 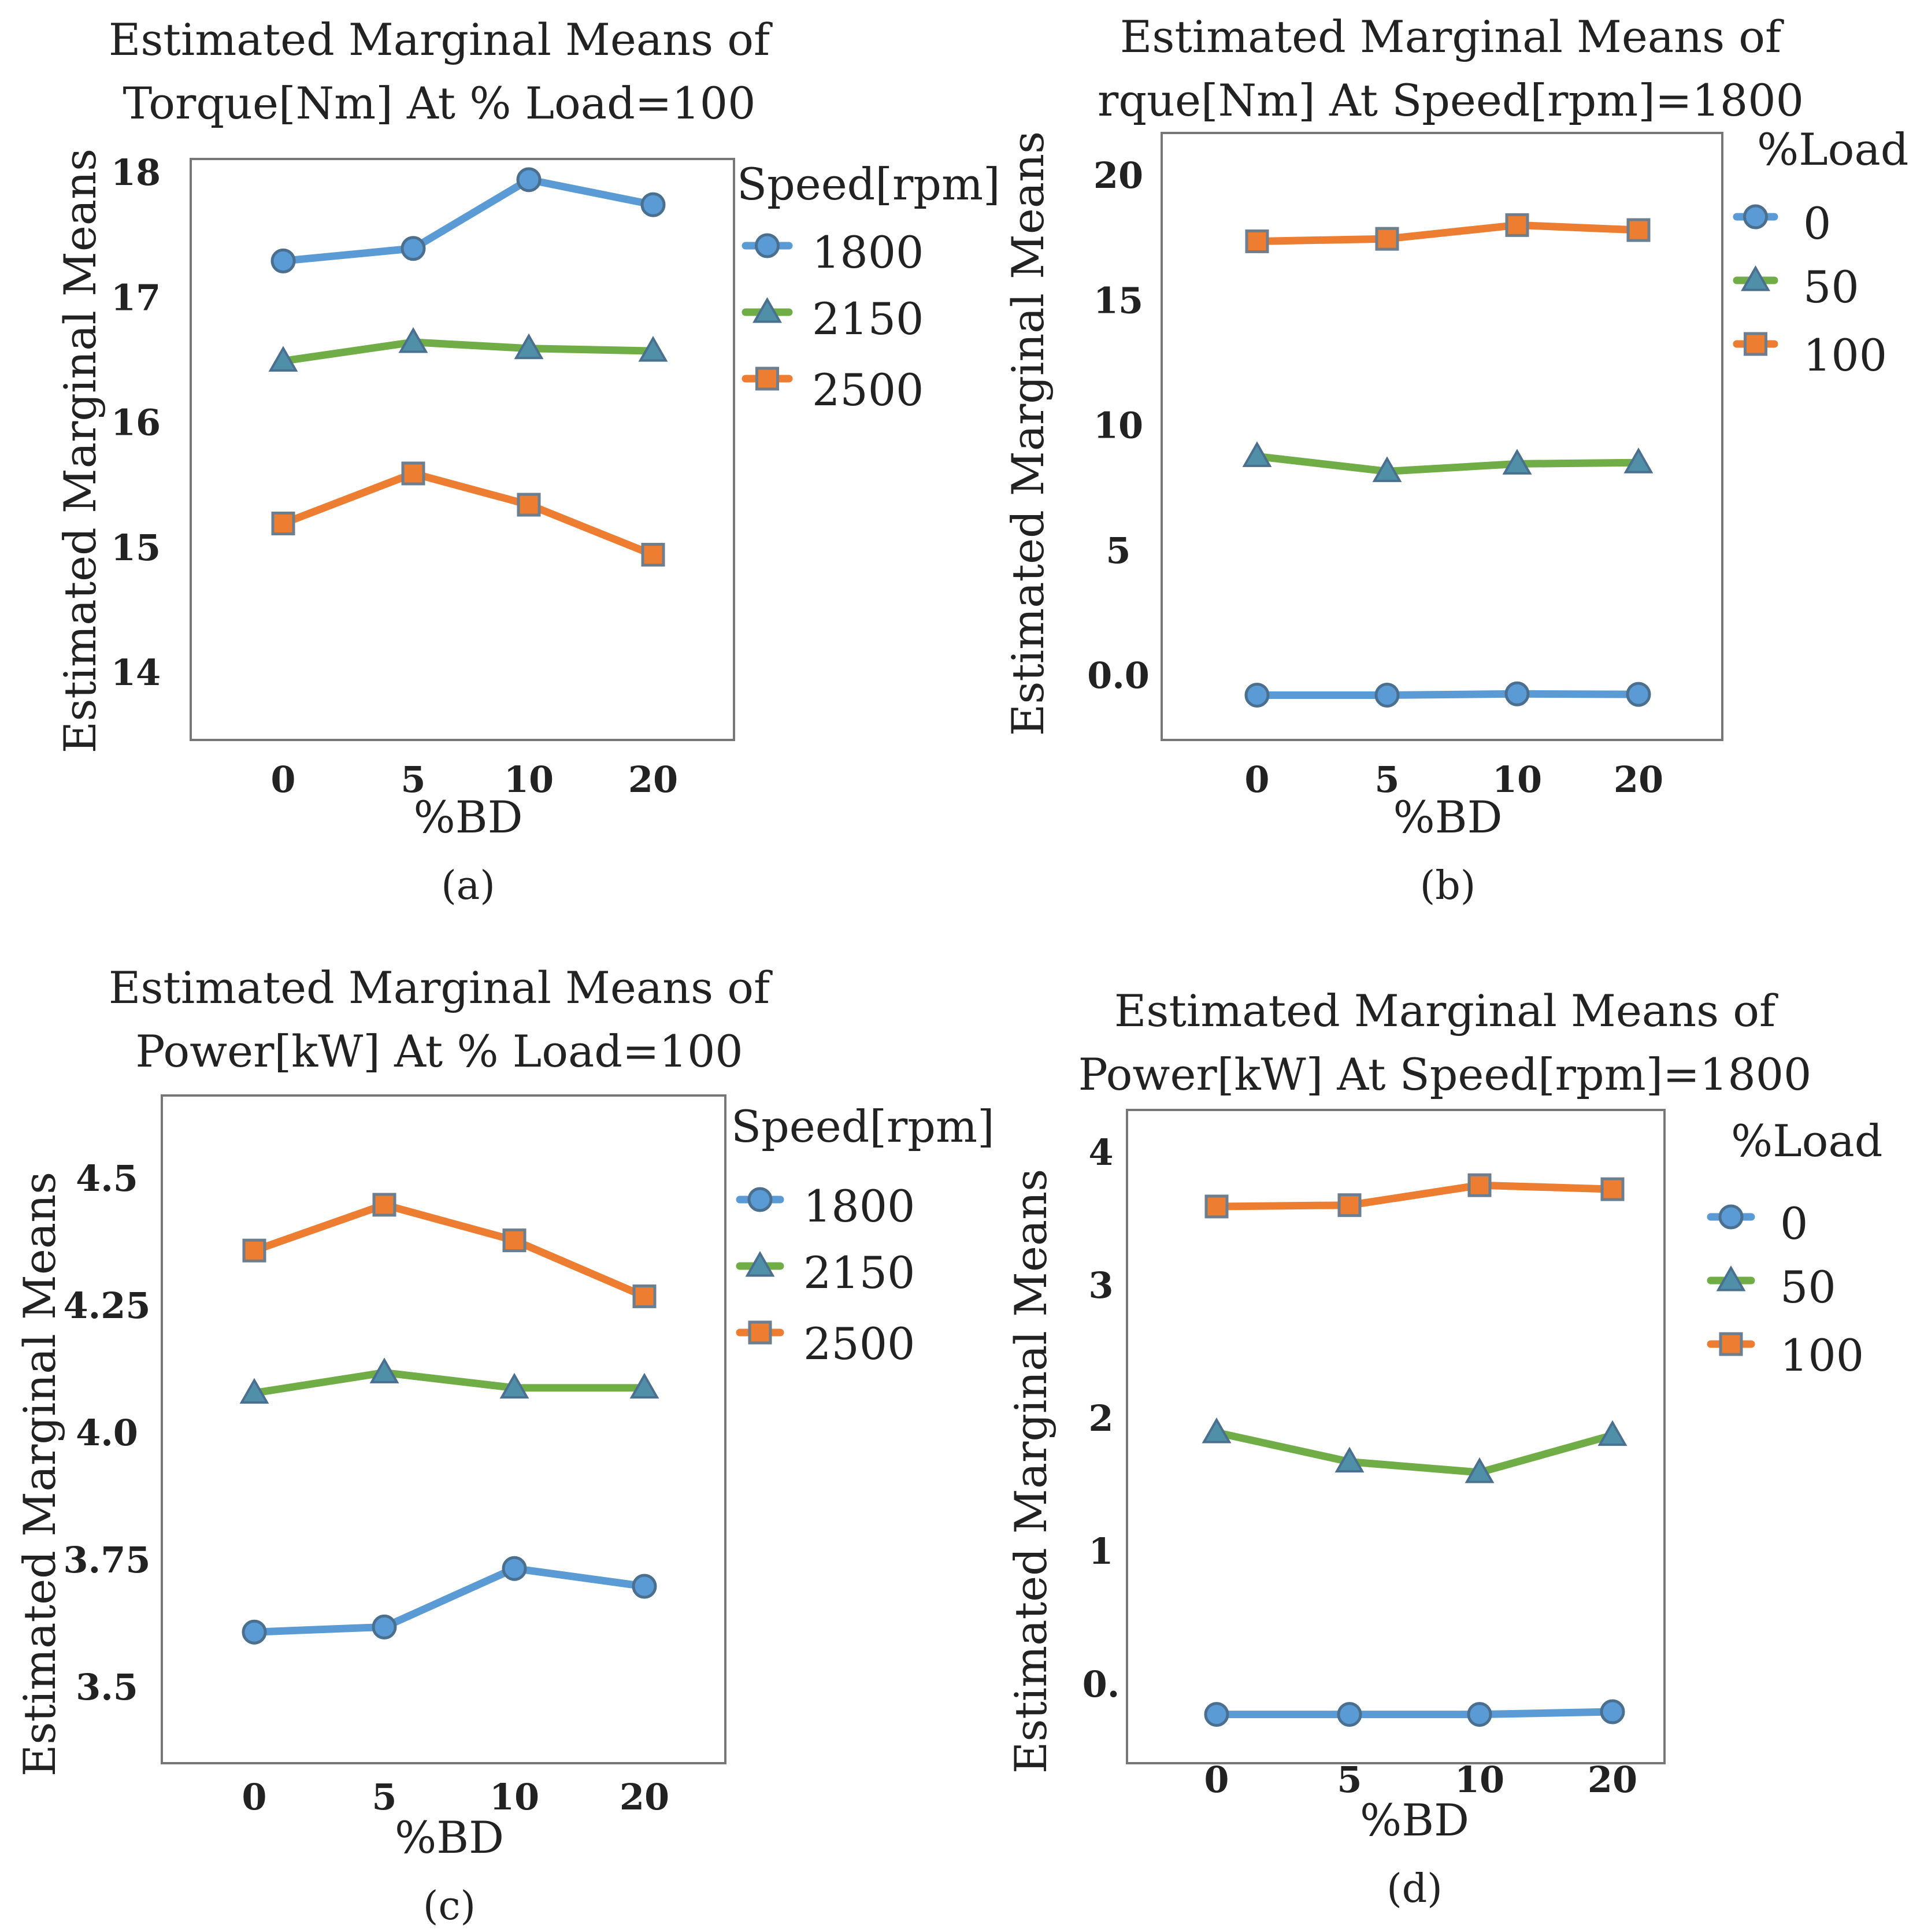 What do you see at coordinates (868, 390) in the screenshot?
I see `legend-label: 2500` at bounding box center [868, 390].